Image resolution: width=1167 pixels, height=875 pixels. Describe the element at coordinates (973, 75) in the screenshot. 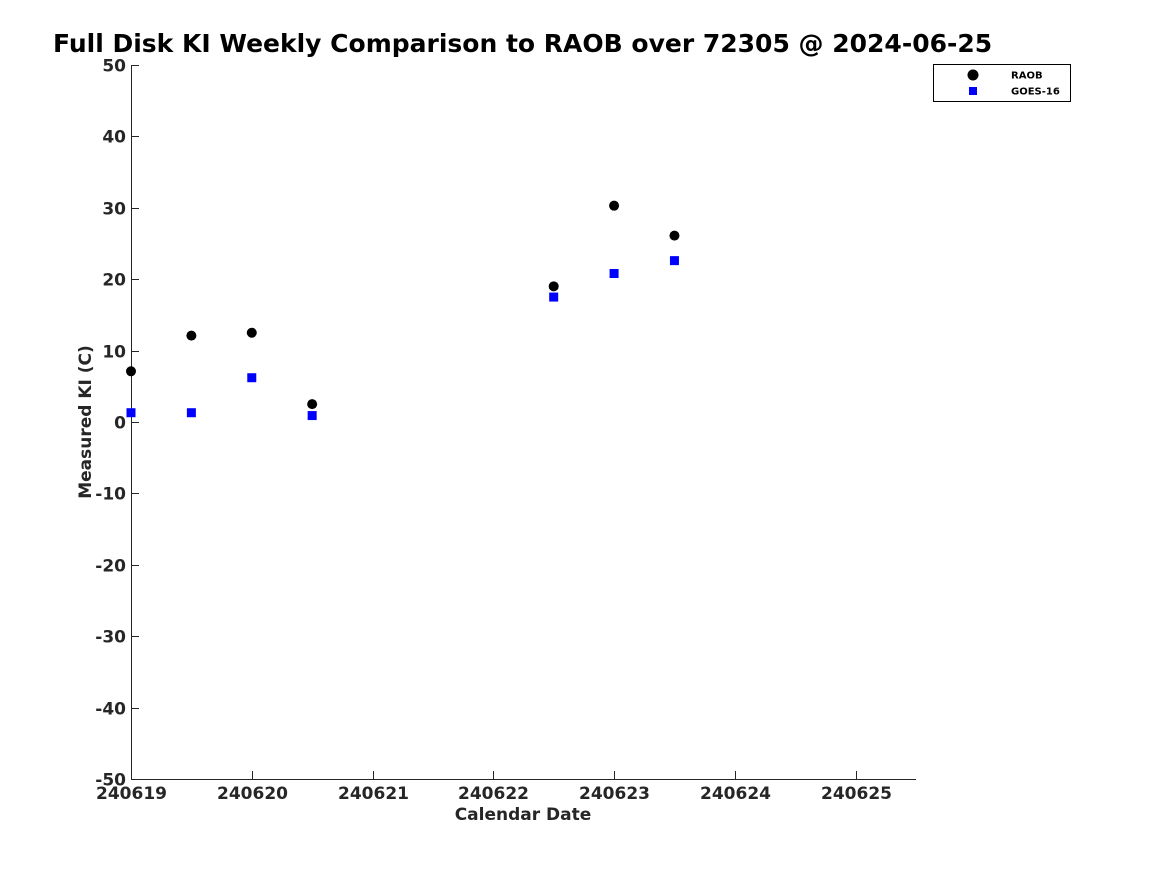

I see `legend-marker-raob` at that location.